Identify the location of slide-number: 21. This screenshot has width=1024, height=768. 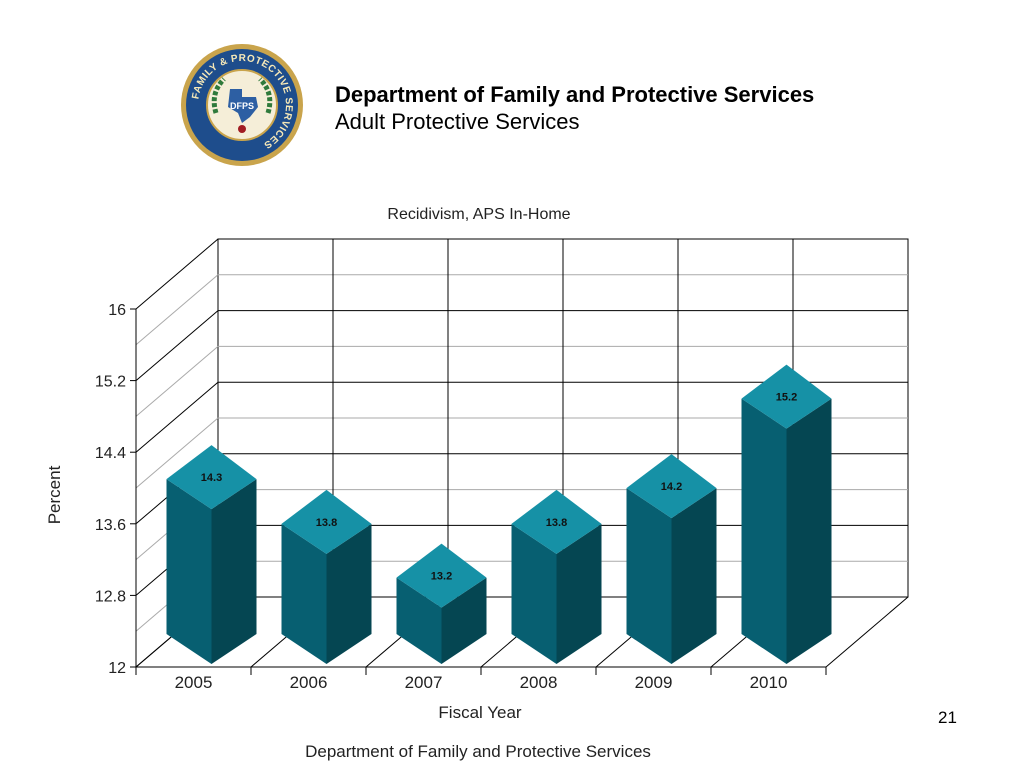
(947, 717).